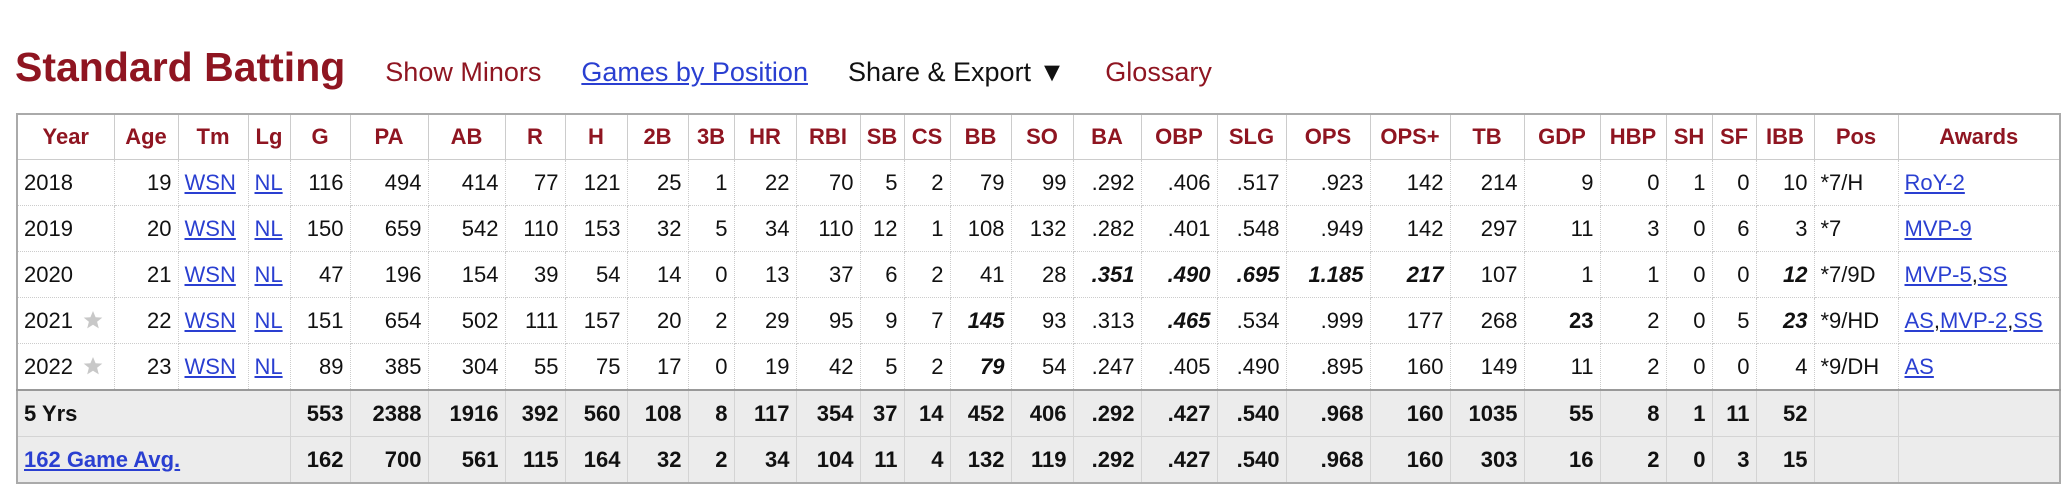 The image size is (2068, 490). What do you see at coordinates (1973, 320) in the screenshot?
I see `award-link: MVP-2` at bounding box center [1973, 320].